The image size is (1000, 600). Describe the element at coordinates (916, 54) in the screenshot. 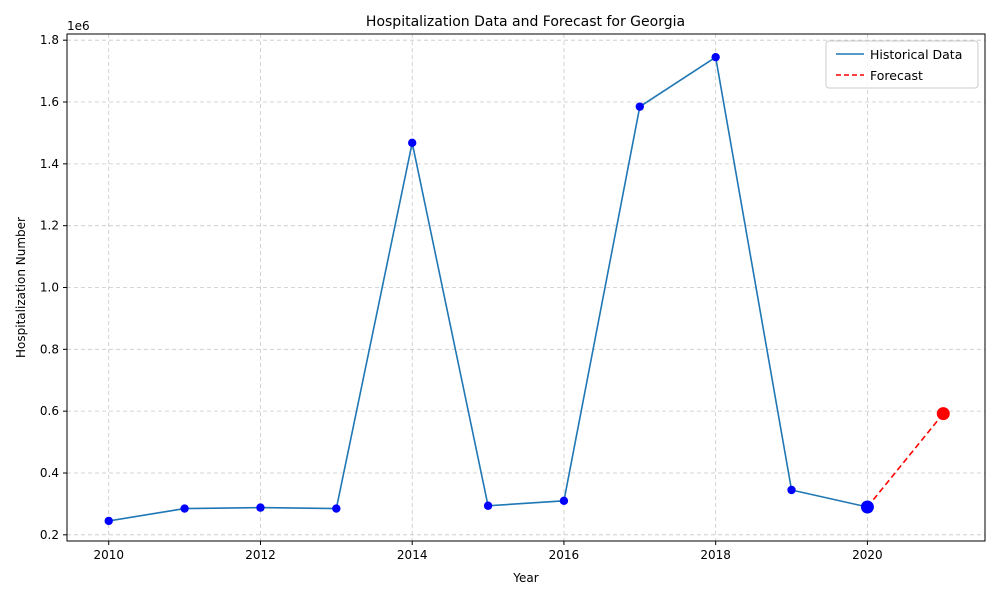

I see `legend-historical-label: Historical Data` at that location.